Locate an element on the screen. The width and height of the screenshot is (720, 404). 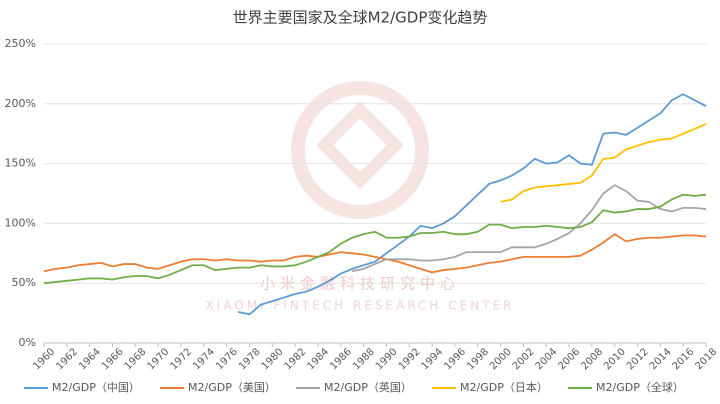
x-tick-label: 2000 is located at coordinates (501, 359).